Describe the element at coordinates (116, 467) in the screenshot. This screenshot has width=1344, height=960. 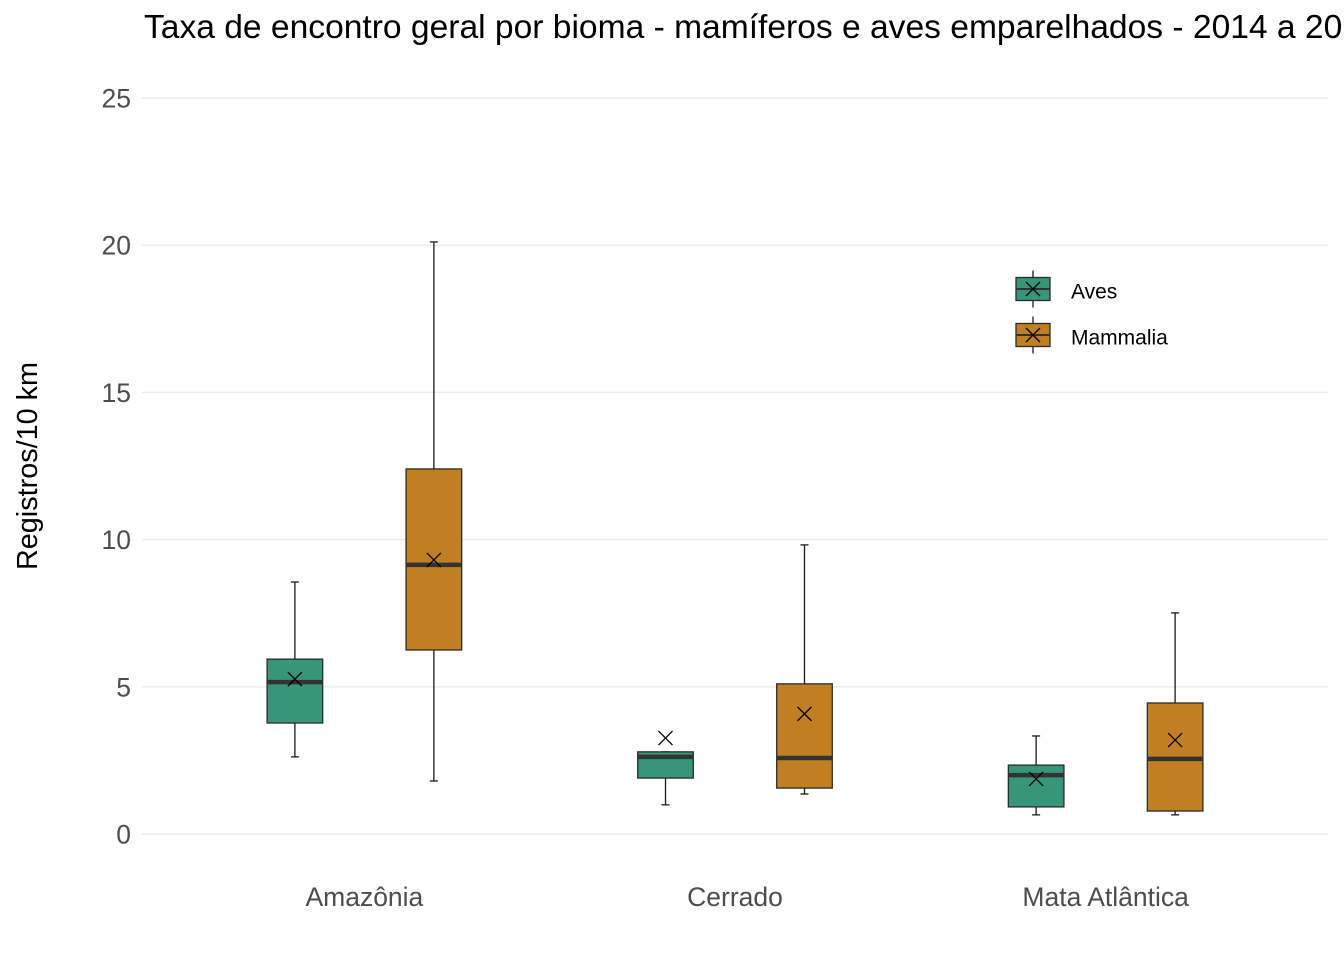
I see `y-axis-tick-labels: 0 5 10 15 20 25` at that location.